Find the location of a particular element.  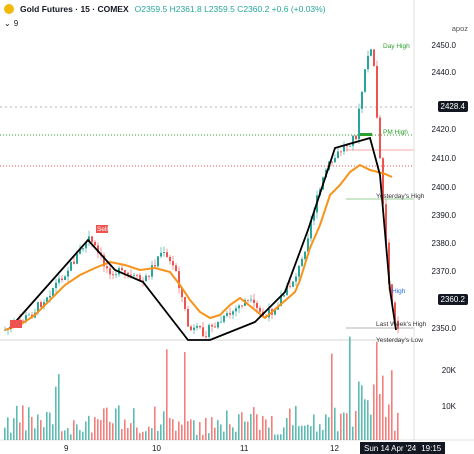

pm-high-marker is located at coordinates (366, 134).